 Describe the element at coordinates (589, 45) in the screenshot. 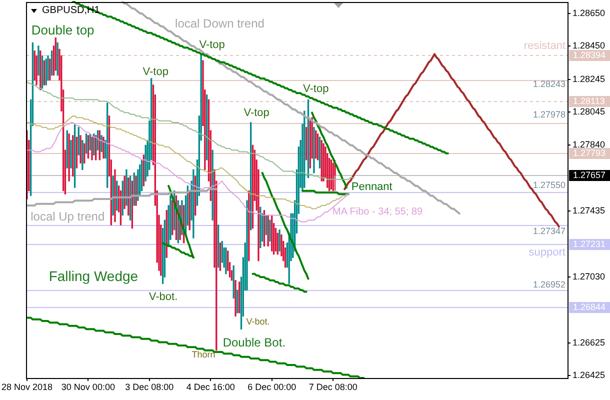

I see `y-tick-label: 1.28450` at that location.